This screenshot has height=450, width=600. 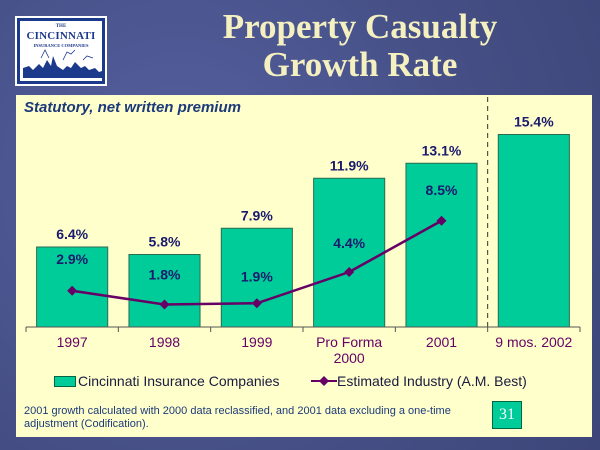 I want to click on industry-label-2: 1.9%, so click(x=257, y=276).